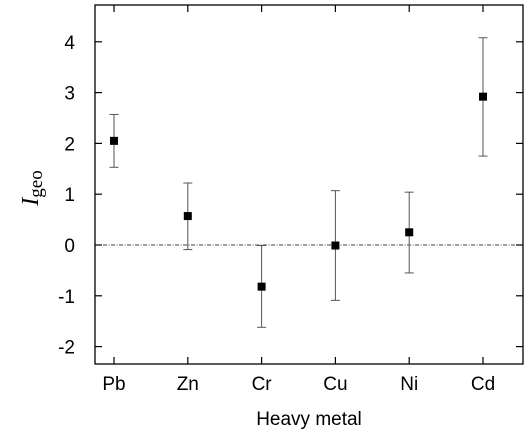 This screenshot has width=528, height=437. What do you see at coordinates (483, 384) in the screenshot?
I see `x-tick-label: Cd` at bounding box center [483, 384].